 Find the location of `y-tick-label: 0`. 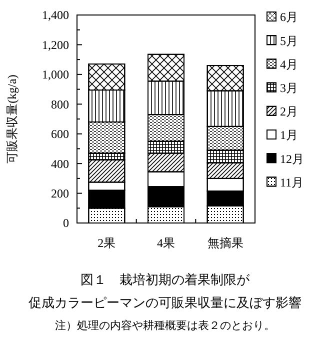

y-tick-label: 0 is located at coordinates (66, 223).